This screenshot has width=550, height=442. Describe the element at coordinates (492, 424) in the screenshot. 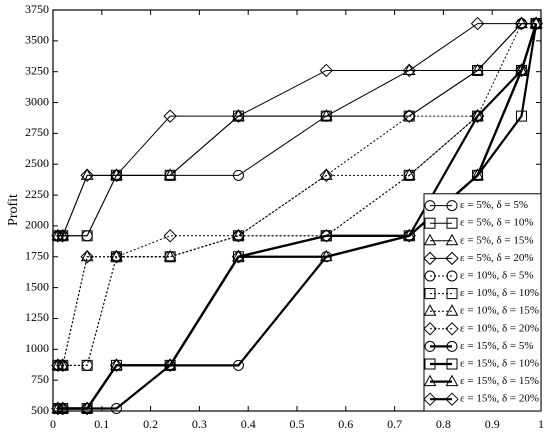

I see `x-tick-label: 0.9` at that location.